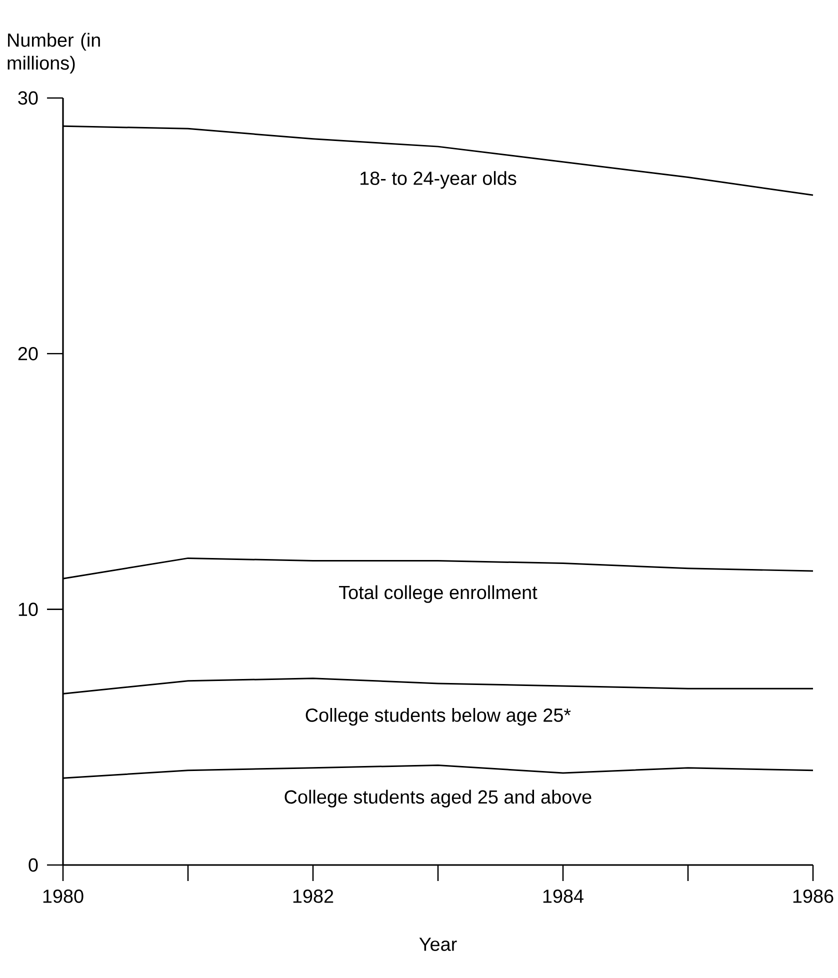 This screenshot has width=838, height=978. Describe the element at coordinates (63, 896) in the screenshot. I see `x-tick-label: 1980` at that location.